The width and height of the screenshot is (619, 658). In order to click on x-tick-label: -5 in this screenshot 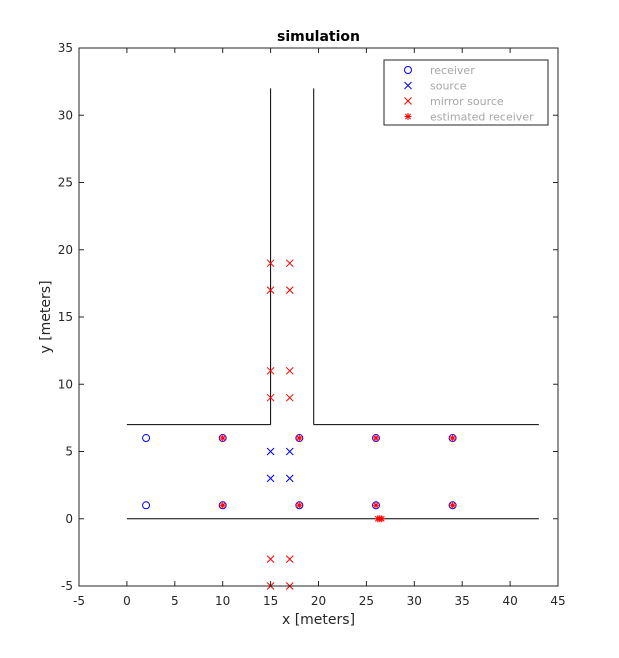, I will do `click(79, 601)`.